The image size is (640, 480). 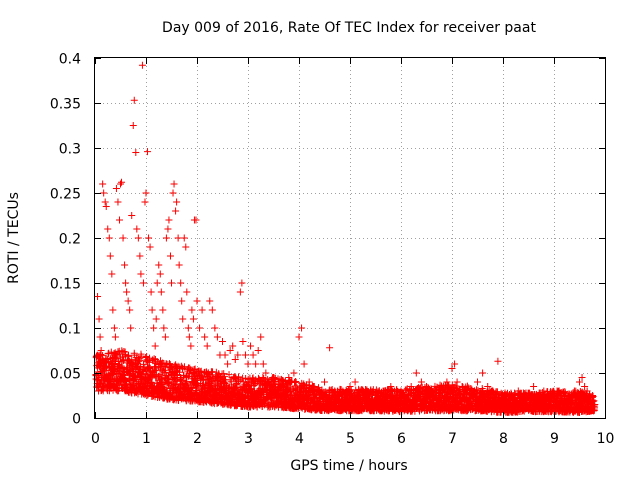 I want to click on x-tick-label: 1, so click(x=146, y=439).